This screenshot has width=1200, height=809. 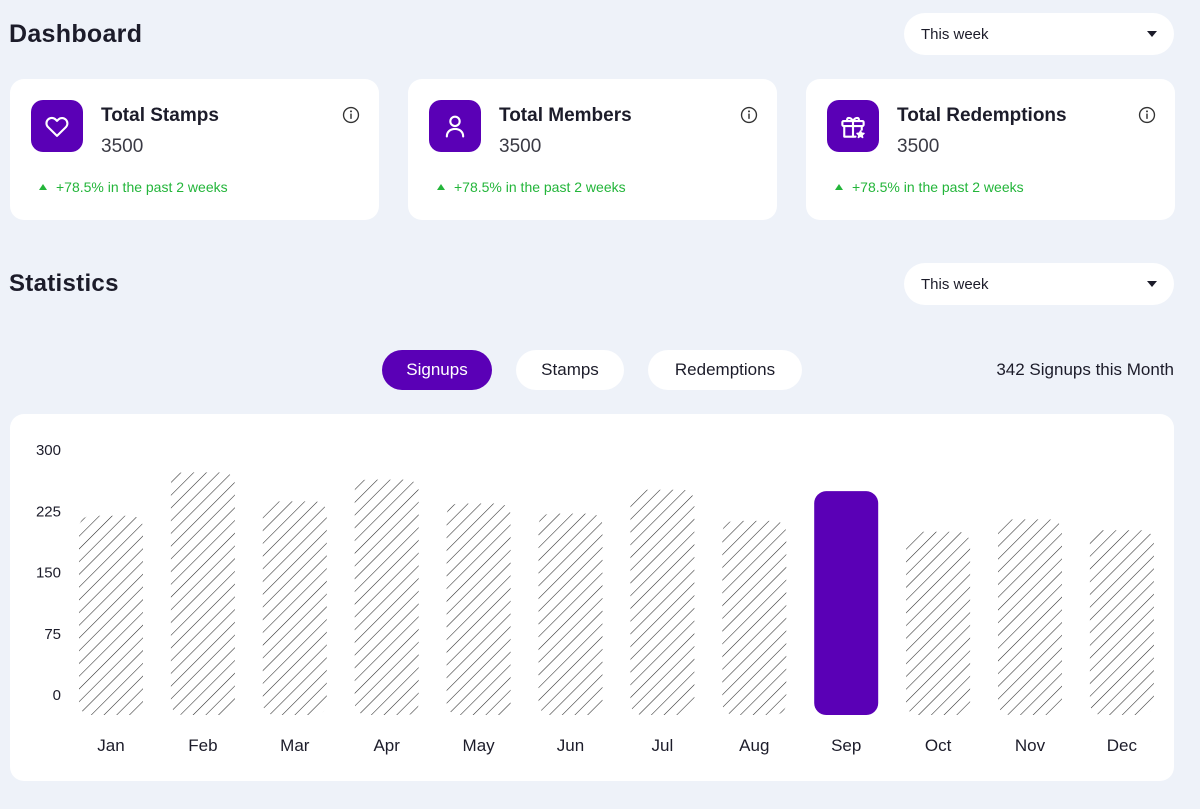 I want to click on bar-may, so click(x=478, y=609).